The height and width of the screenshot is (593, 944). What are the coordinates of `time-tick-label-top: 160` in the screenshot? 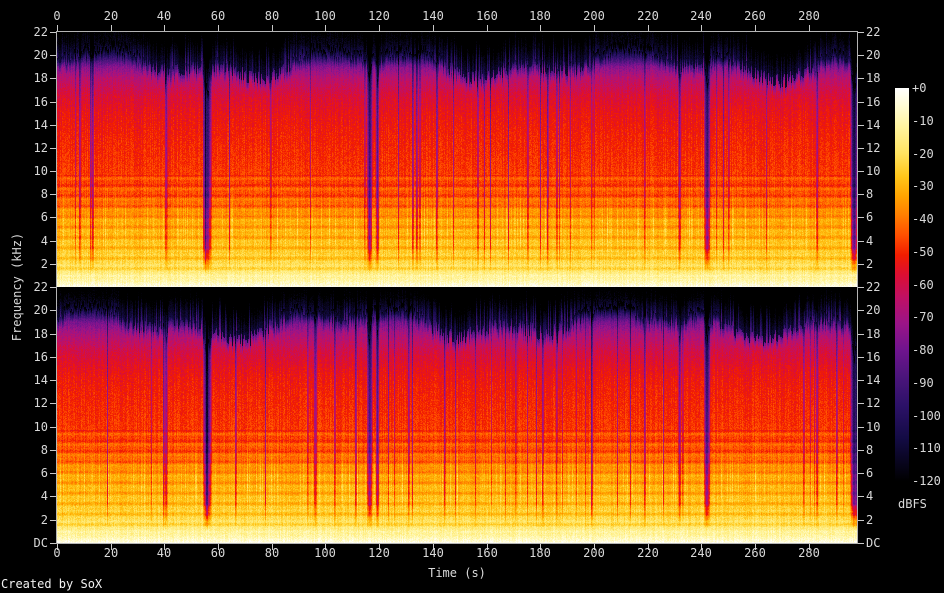 It's located at (487, 16).